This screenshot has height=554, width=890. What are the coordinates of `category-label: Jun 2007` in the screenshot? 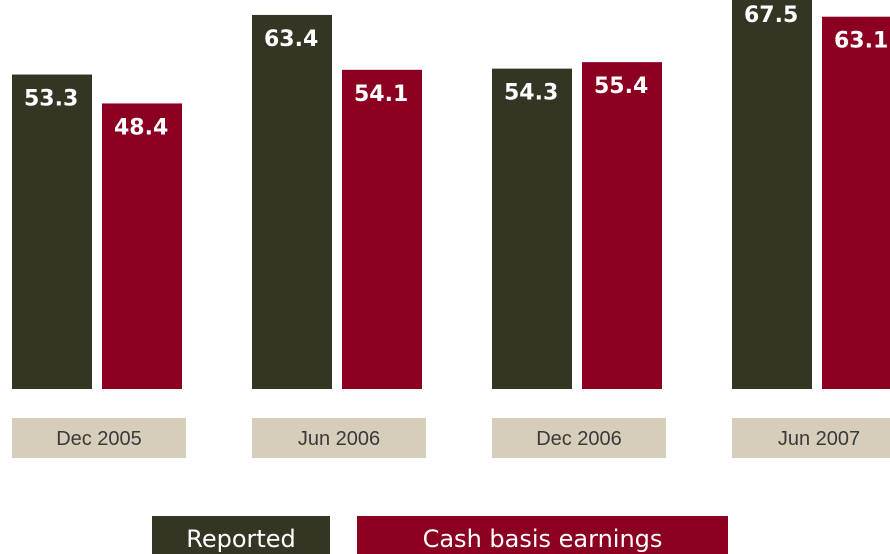 It's located at (819, 439).